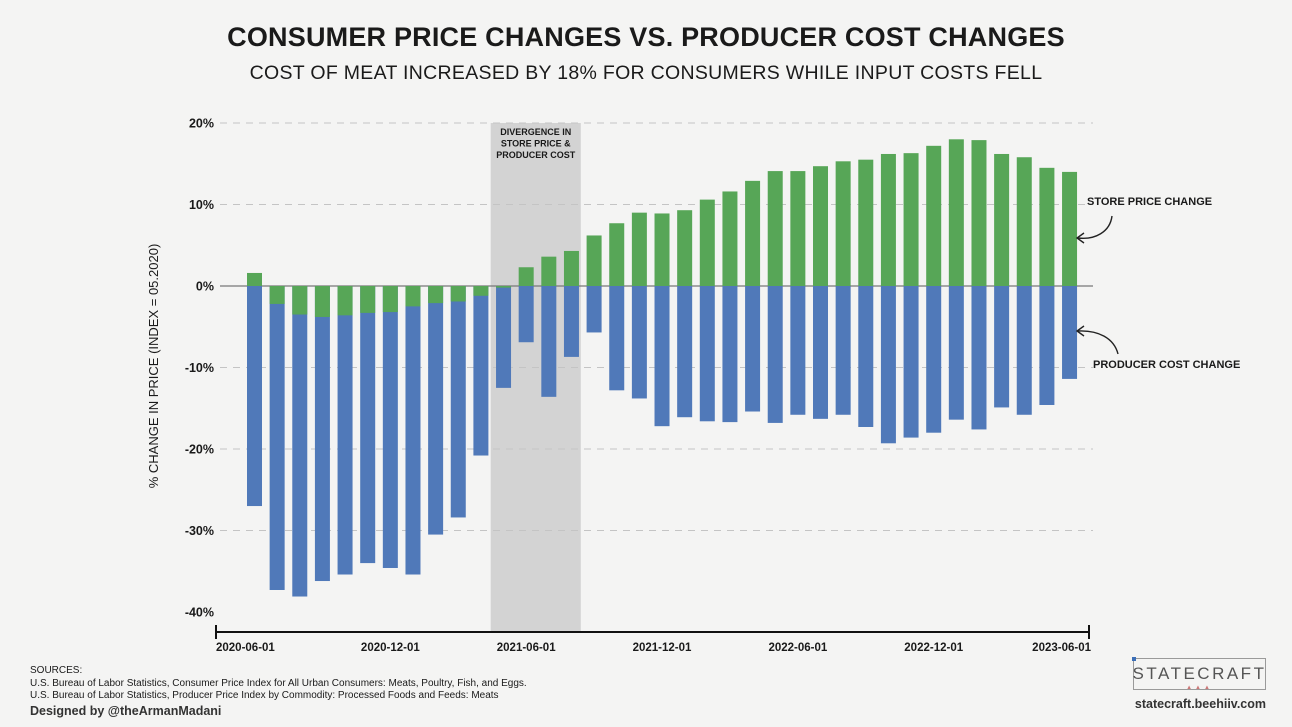 Image resolution: width=1292 pixels, height=727 pixels. I want to click on logo-accent-icon, so click(1134, 659).